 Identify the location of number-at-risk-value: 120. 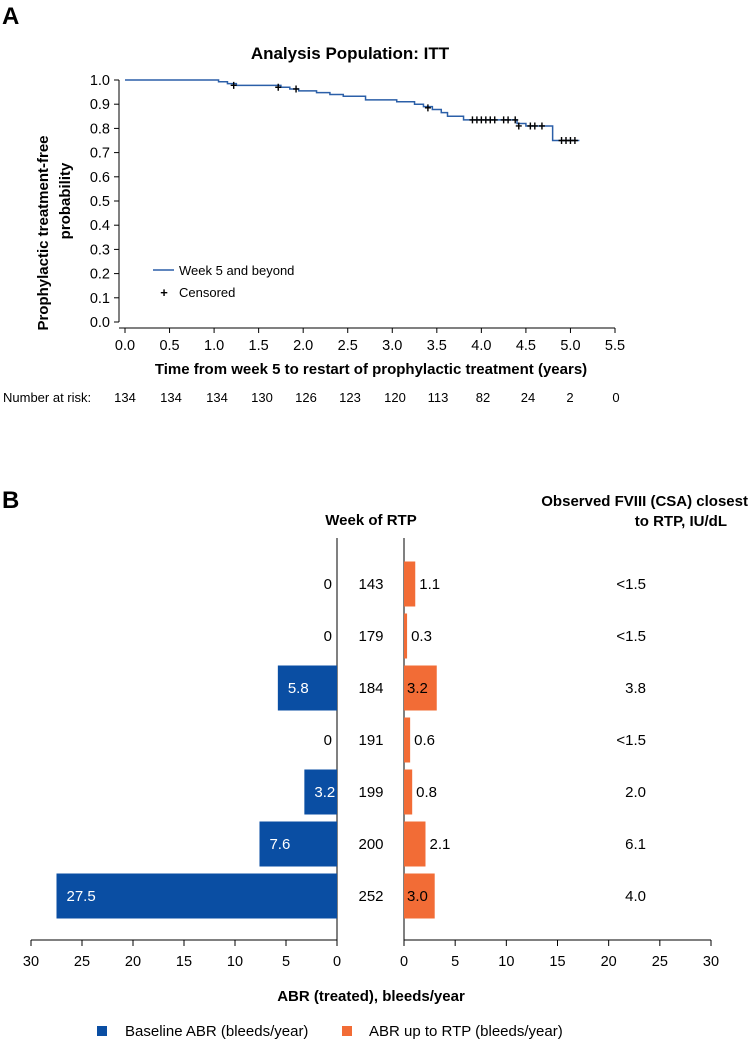
(395, 397).